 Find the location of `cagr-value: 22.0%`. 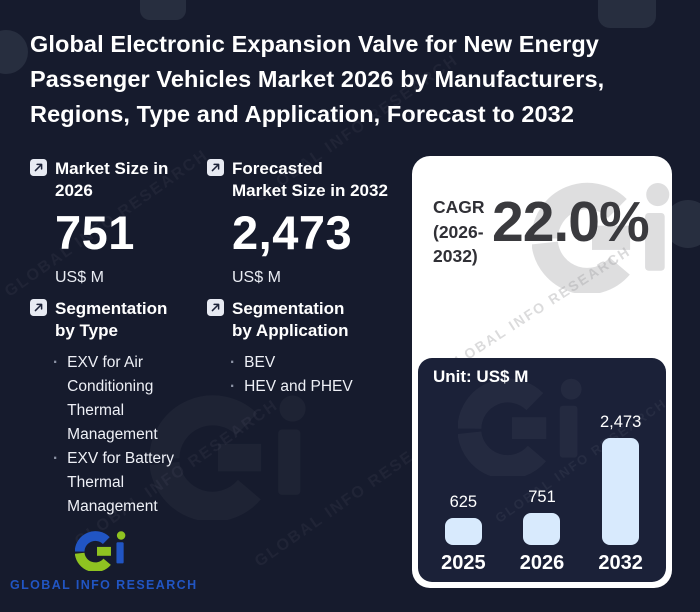

cagr-value: 22.0% is located at coordinates (571, 222).